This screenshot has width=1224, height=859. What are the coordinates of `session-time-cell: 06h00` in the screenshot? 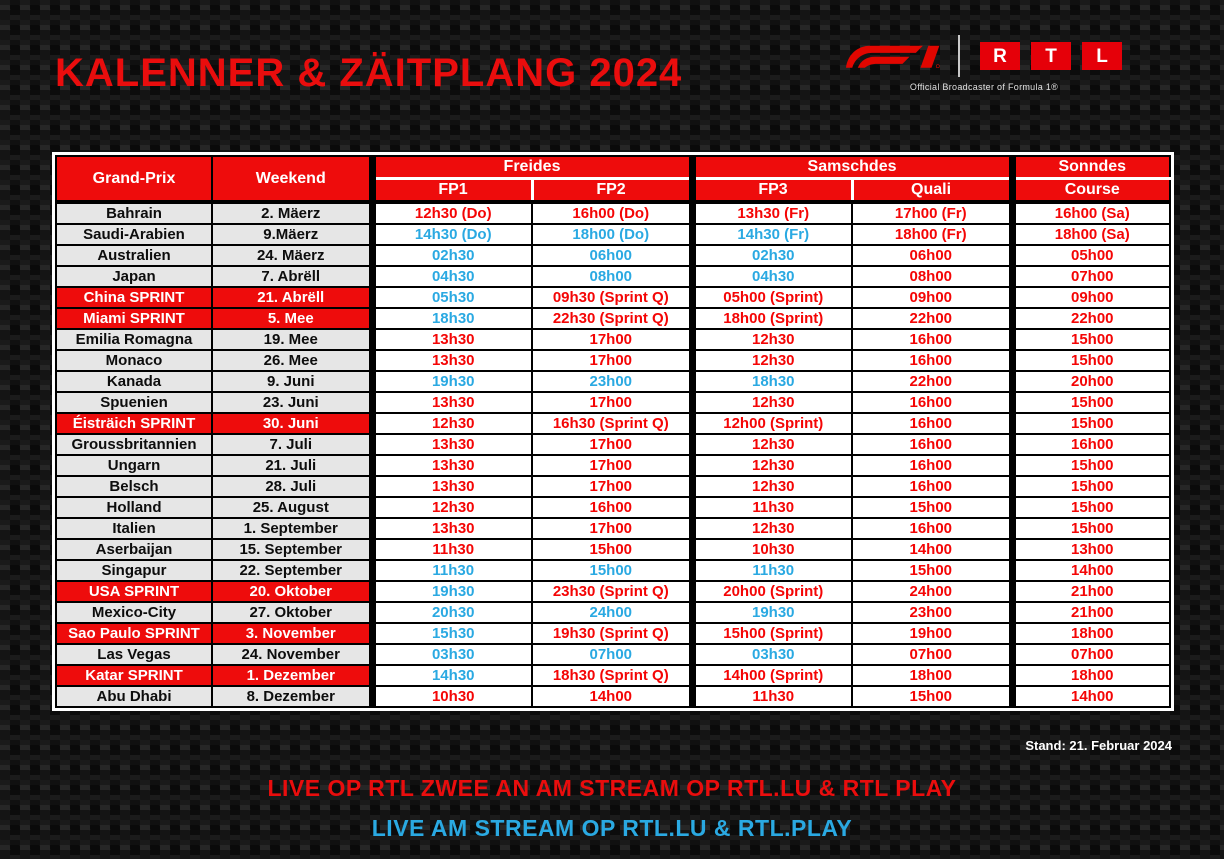 It's located at (932, 255).